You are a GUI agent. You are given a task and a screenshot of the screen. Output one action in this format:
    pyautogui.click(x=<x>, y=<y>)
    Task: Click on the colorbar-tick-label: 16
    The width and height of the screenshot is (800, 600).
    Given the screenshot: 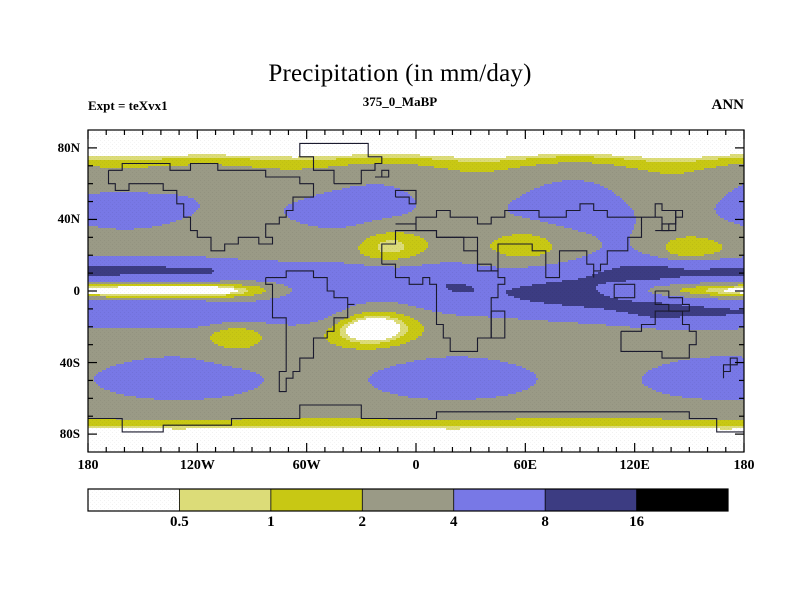 What is the action you would take?
    pyautogui.click(x=637, y=522)
    